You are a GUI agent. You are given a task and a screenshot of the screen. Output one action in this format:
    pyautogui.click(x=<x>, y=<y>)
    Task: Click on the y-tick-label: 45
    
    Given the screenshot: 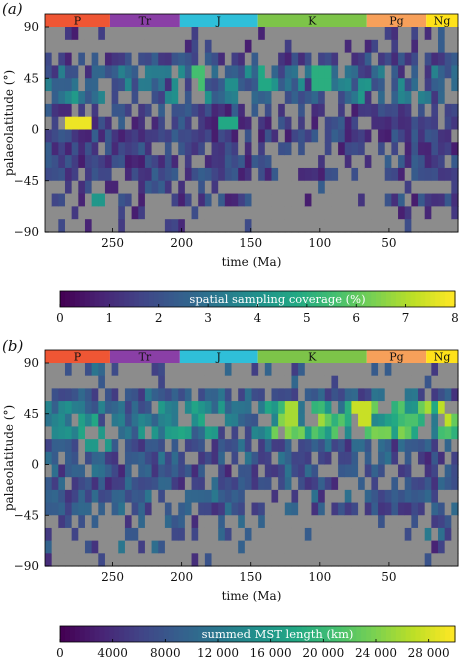 What is the action you would take?
    pyautogui.click(x=31, y=414)
    